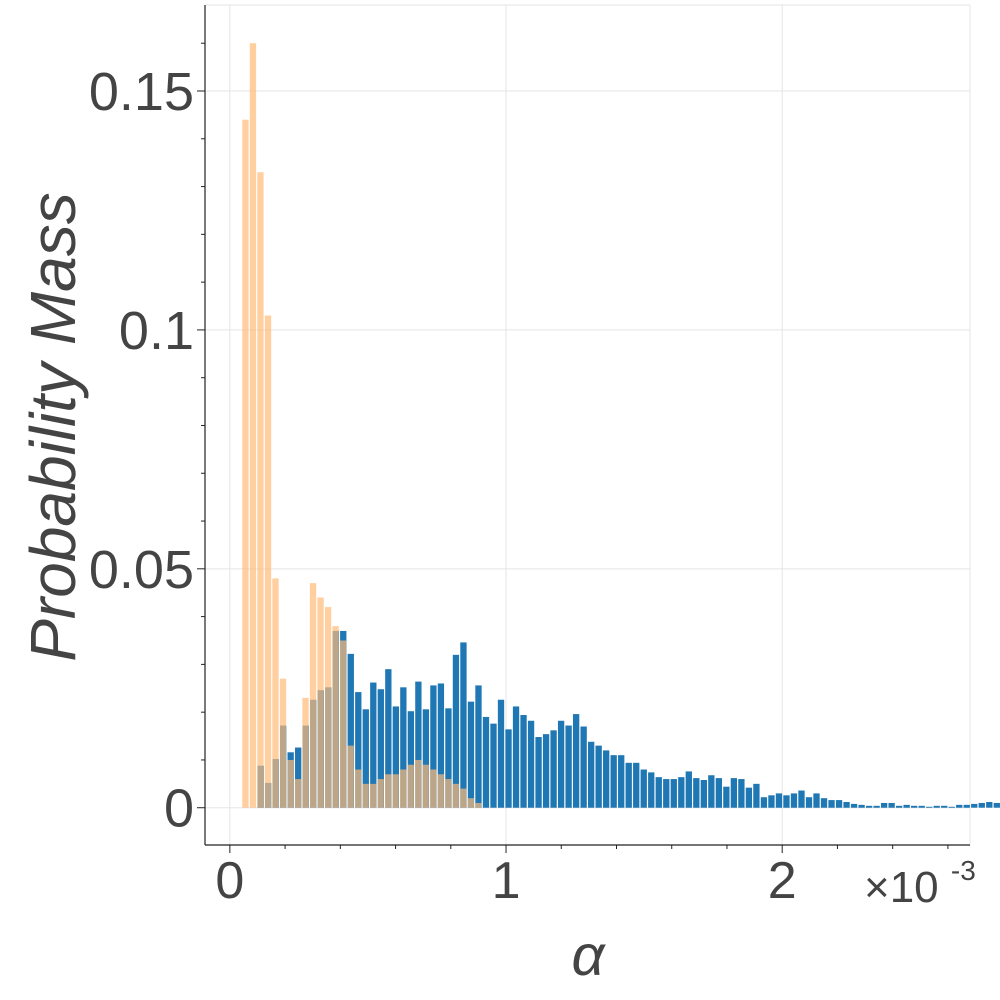 The height and width of the screenshot is (1000, 1000). I want to click on y-tick-label: 0, so click(179, 809).